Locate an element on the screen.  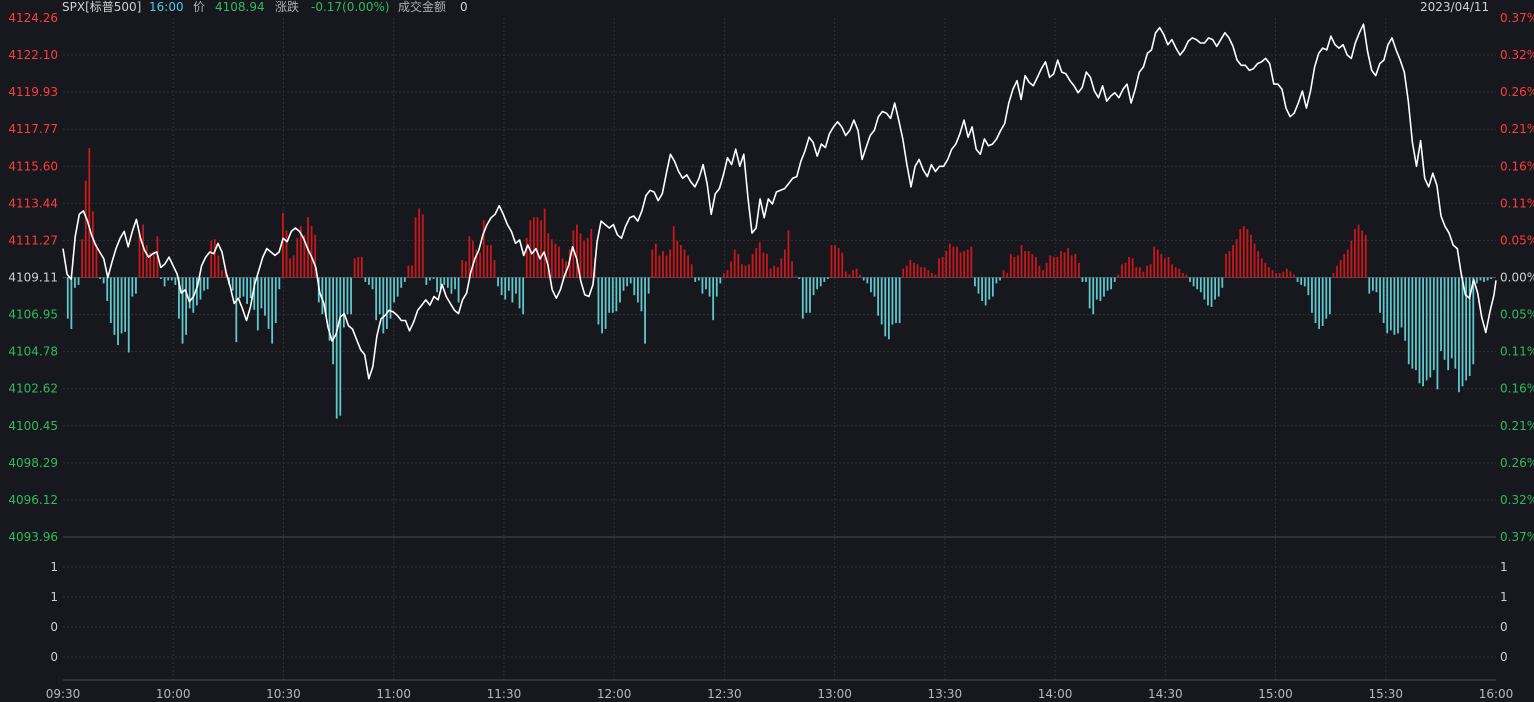
time-axis-tick: 12:00 is located at coordinates (614, 694).